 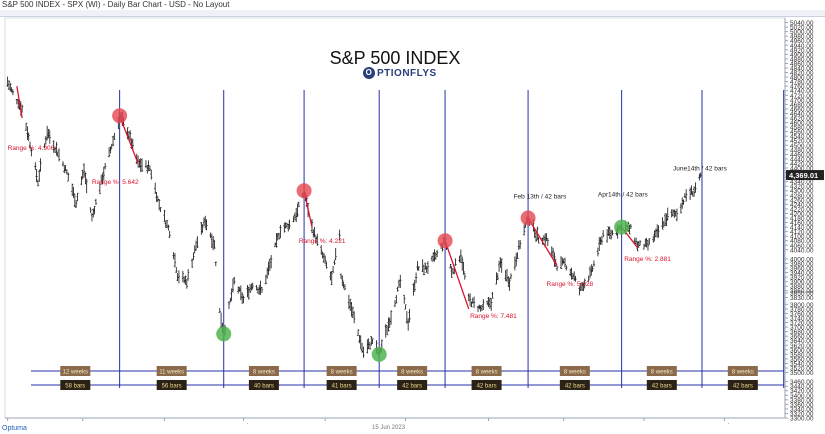 I want to click on last-price-label: 4,369.01, so click(x=803, y=175).